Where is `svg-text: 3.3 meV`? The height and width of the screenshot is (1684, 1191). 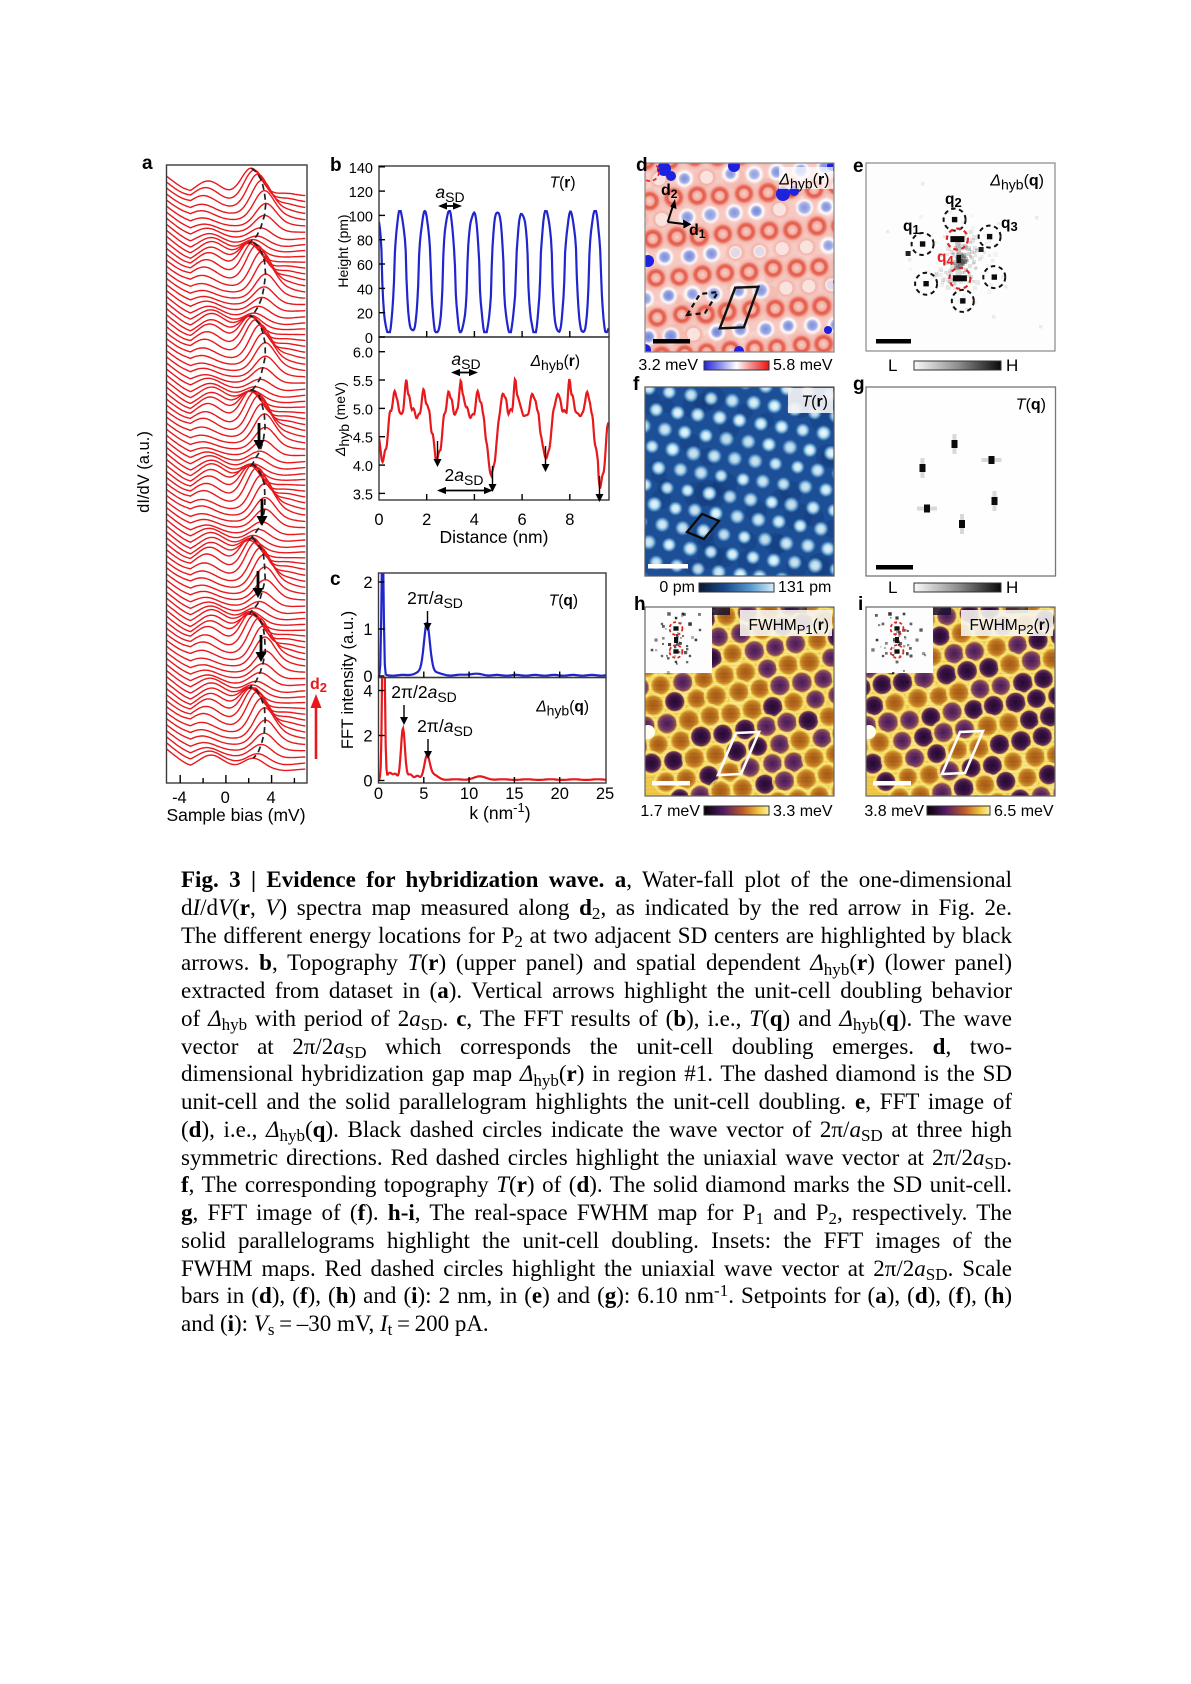 svg-text: 3.3 meV is located at coordinates (803, 811).